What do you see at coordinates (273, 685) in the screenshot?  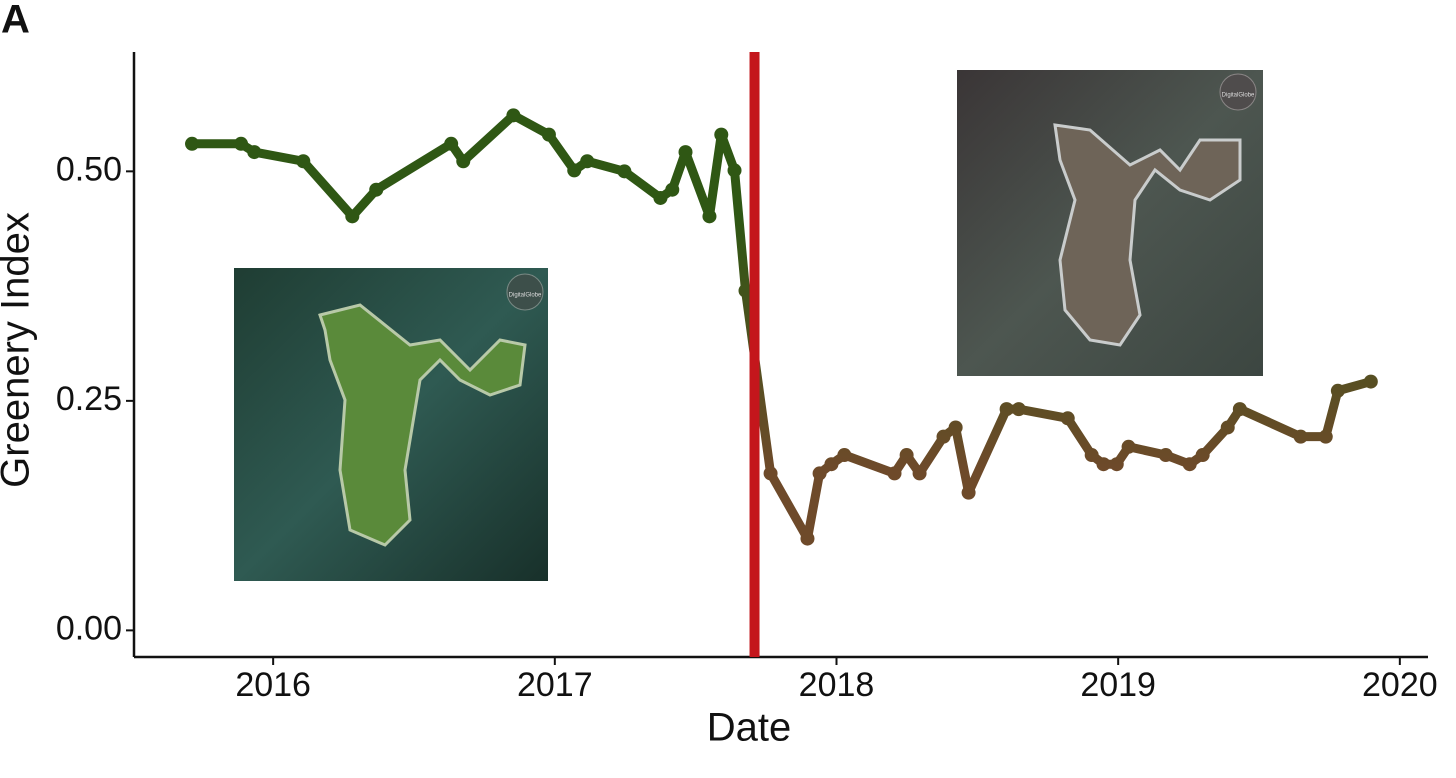 I see `x-tick-label: 2016` at bounding box center [273, 685].